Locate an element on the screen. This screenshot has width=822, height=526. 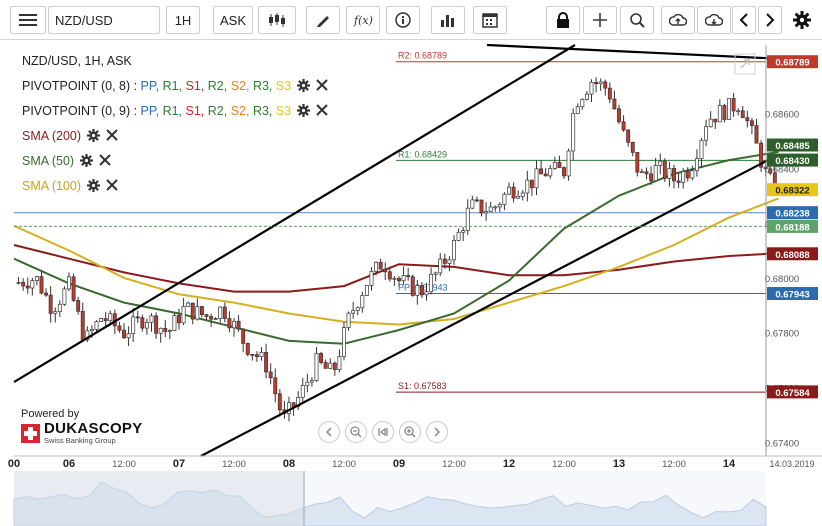
legend-sma50: SMA (50) is located at coordinates (175, 160).